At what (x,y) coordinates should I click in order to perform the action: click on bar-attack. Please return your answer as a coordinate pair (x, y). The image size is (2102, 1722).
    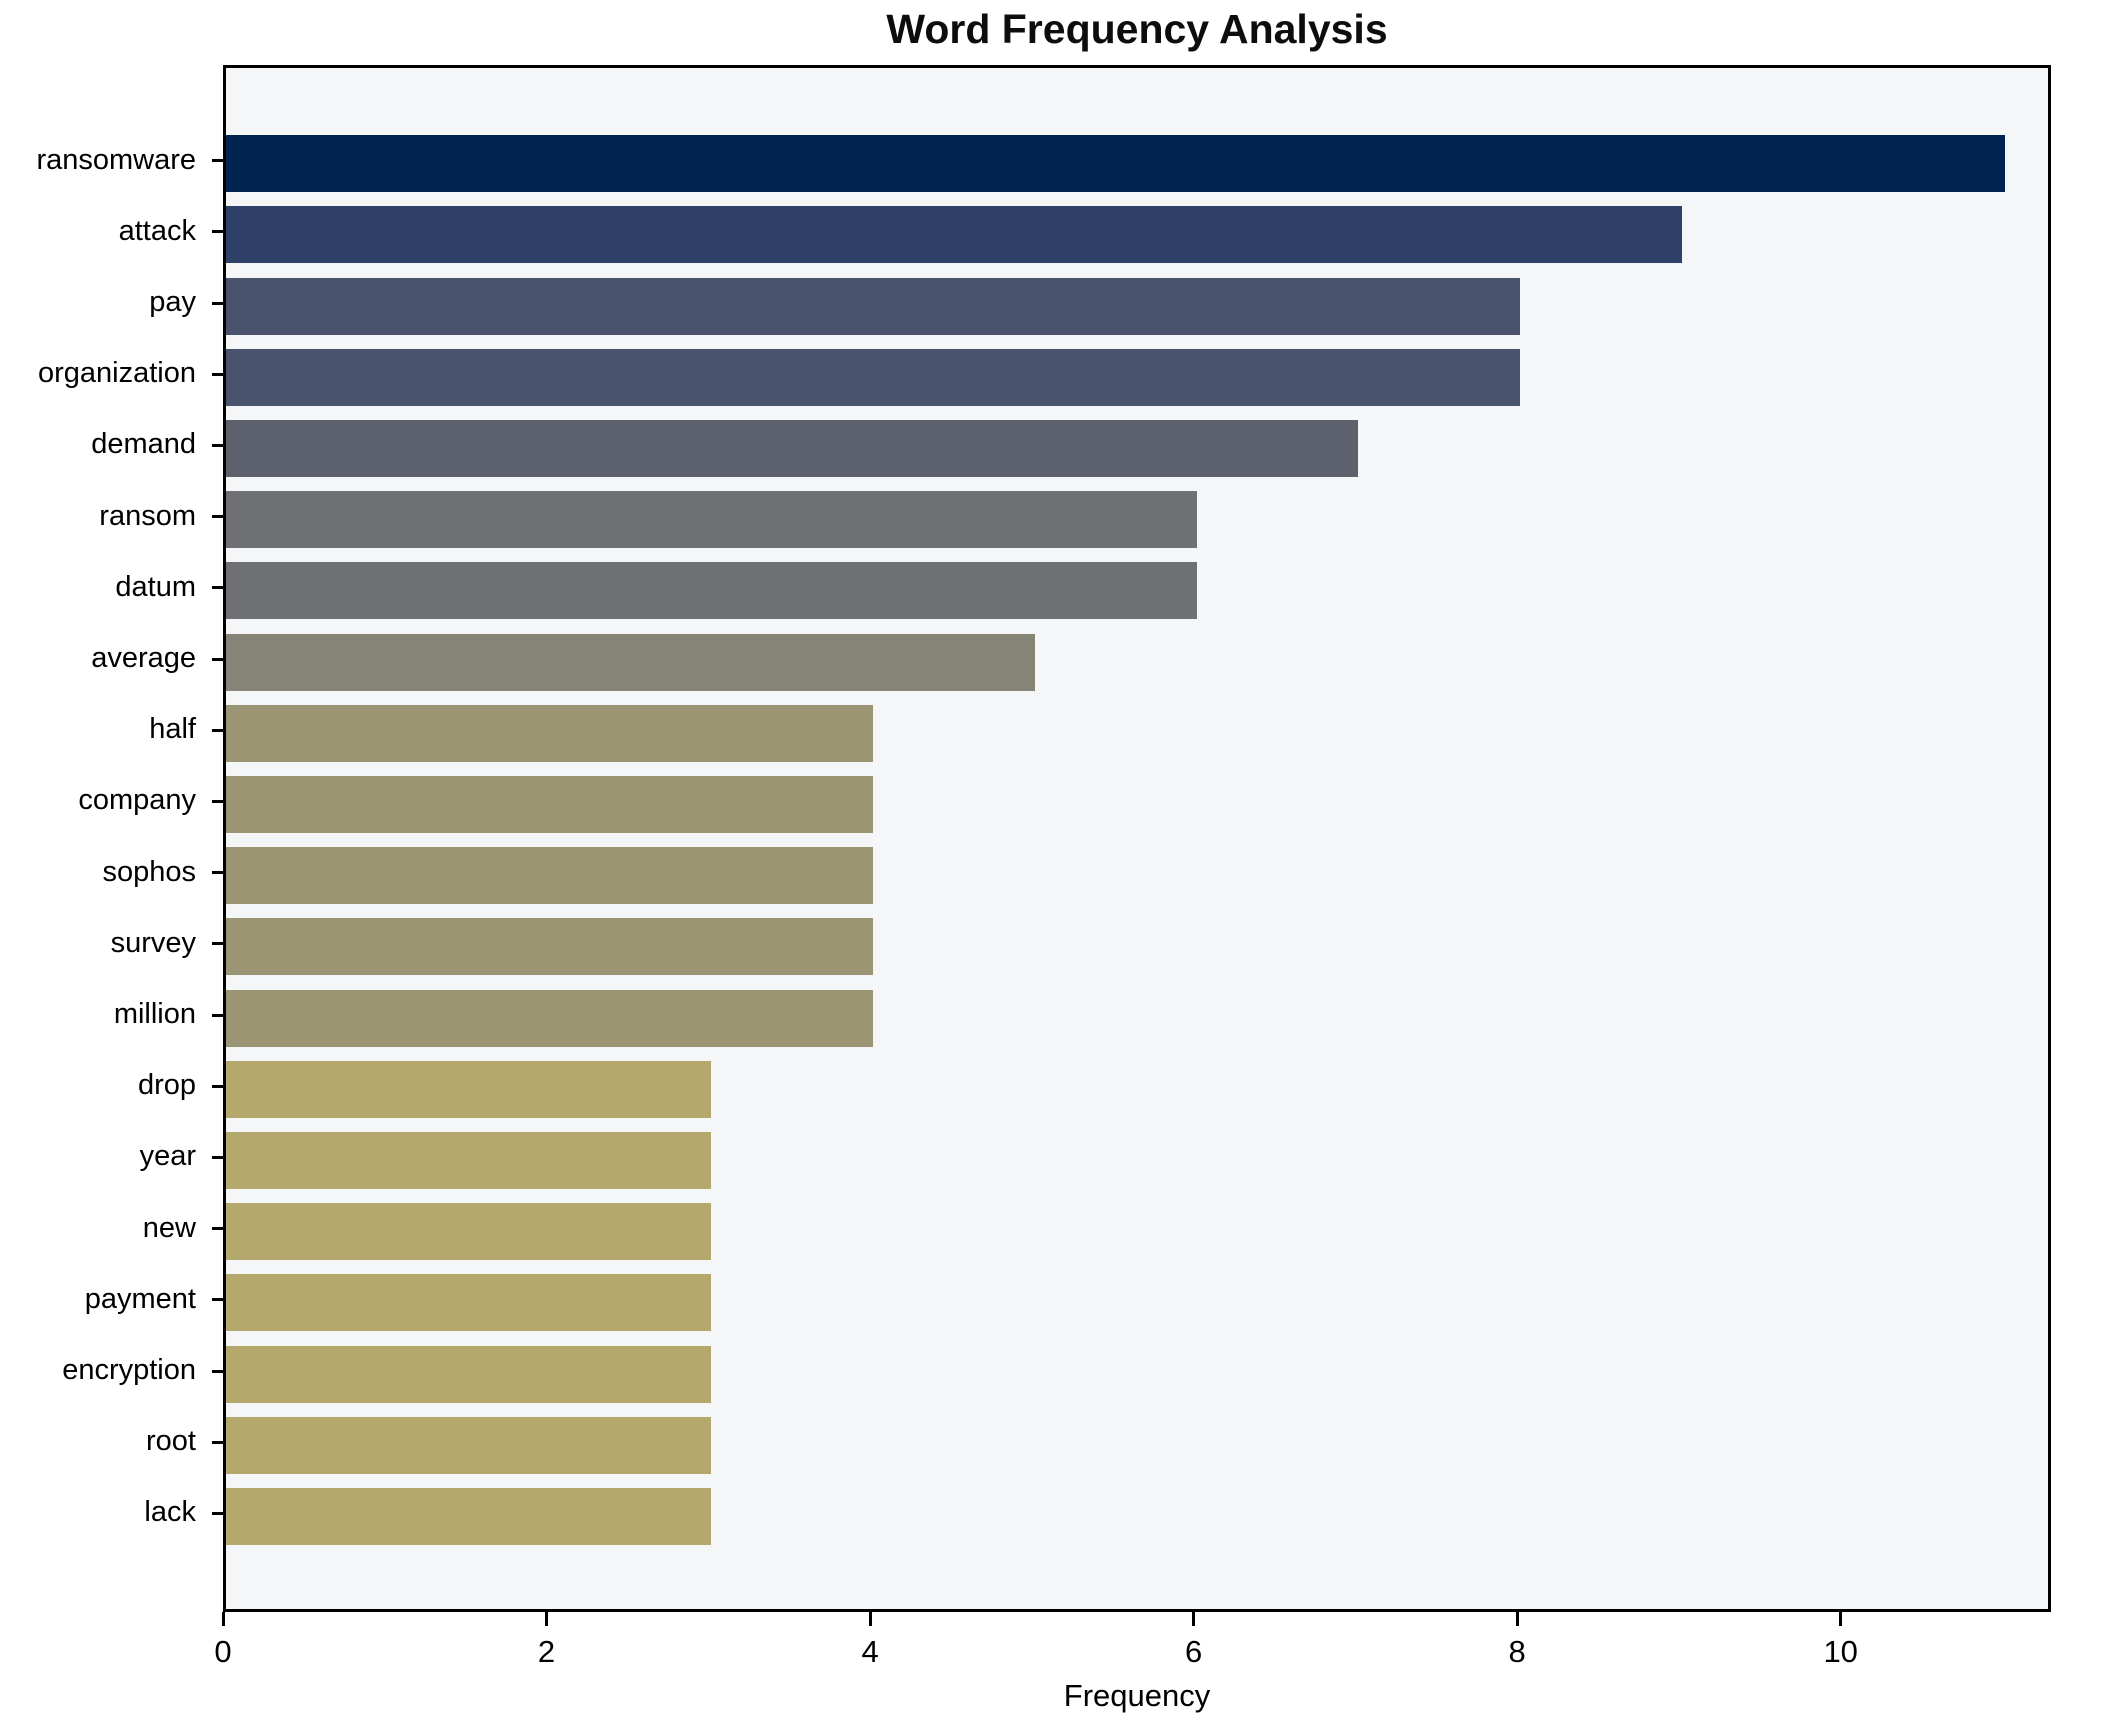
    Looking at the image, I should click on (954, 235).